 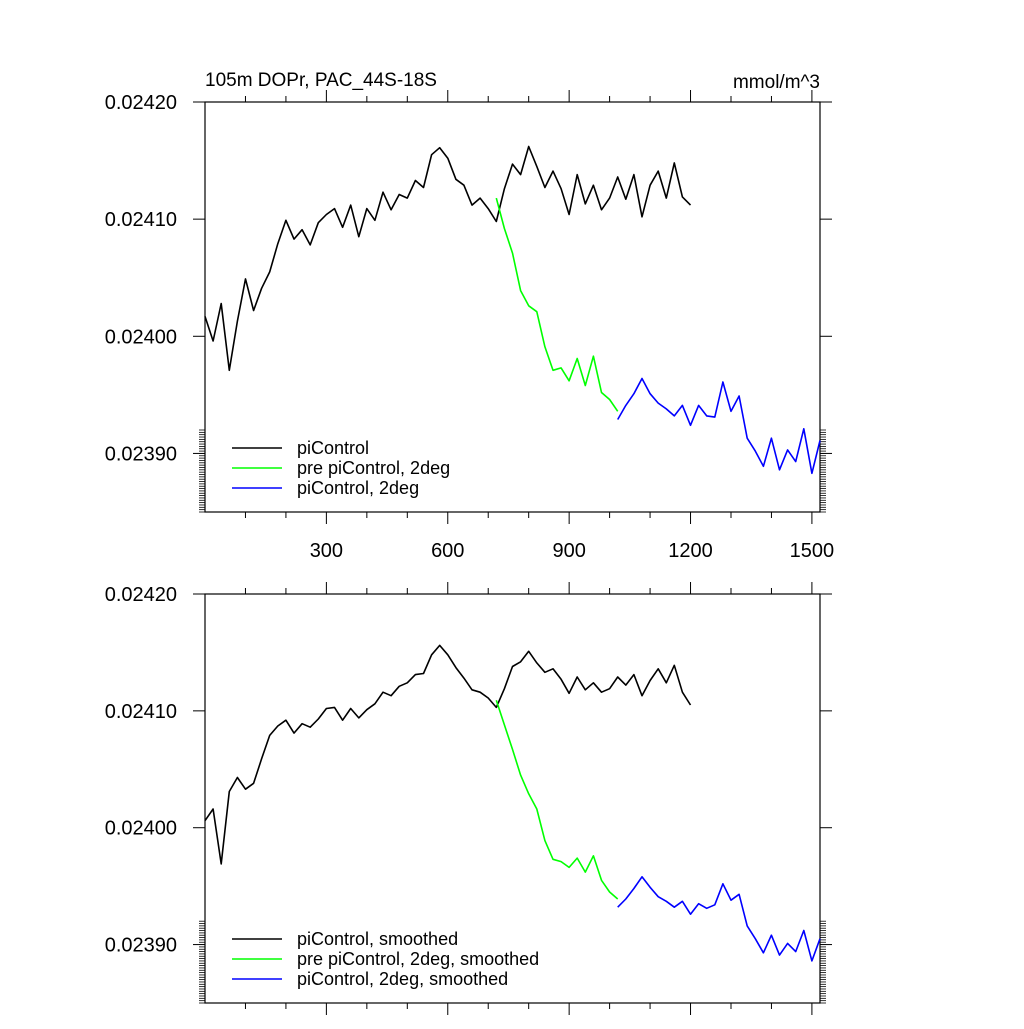 I want to click on x-tick-label: 600, so click(x=447, y=551).